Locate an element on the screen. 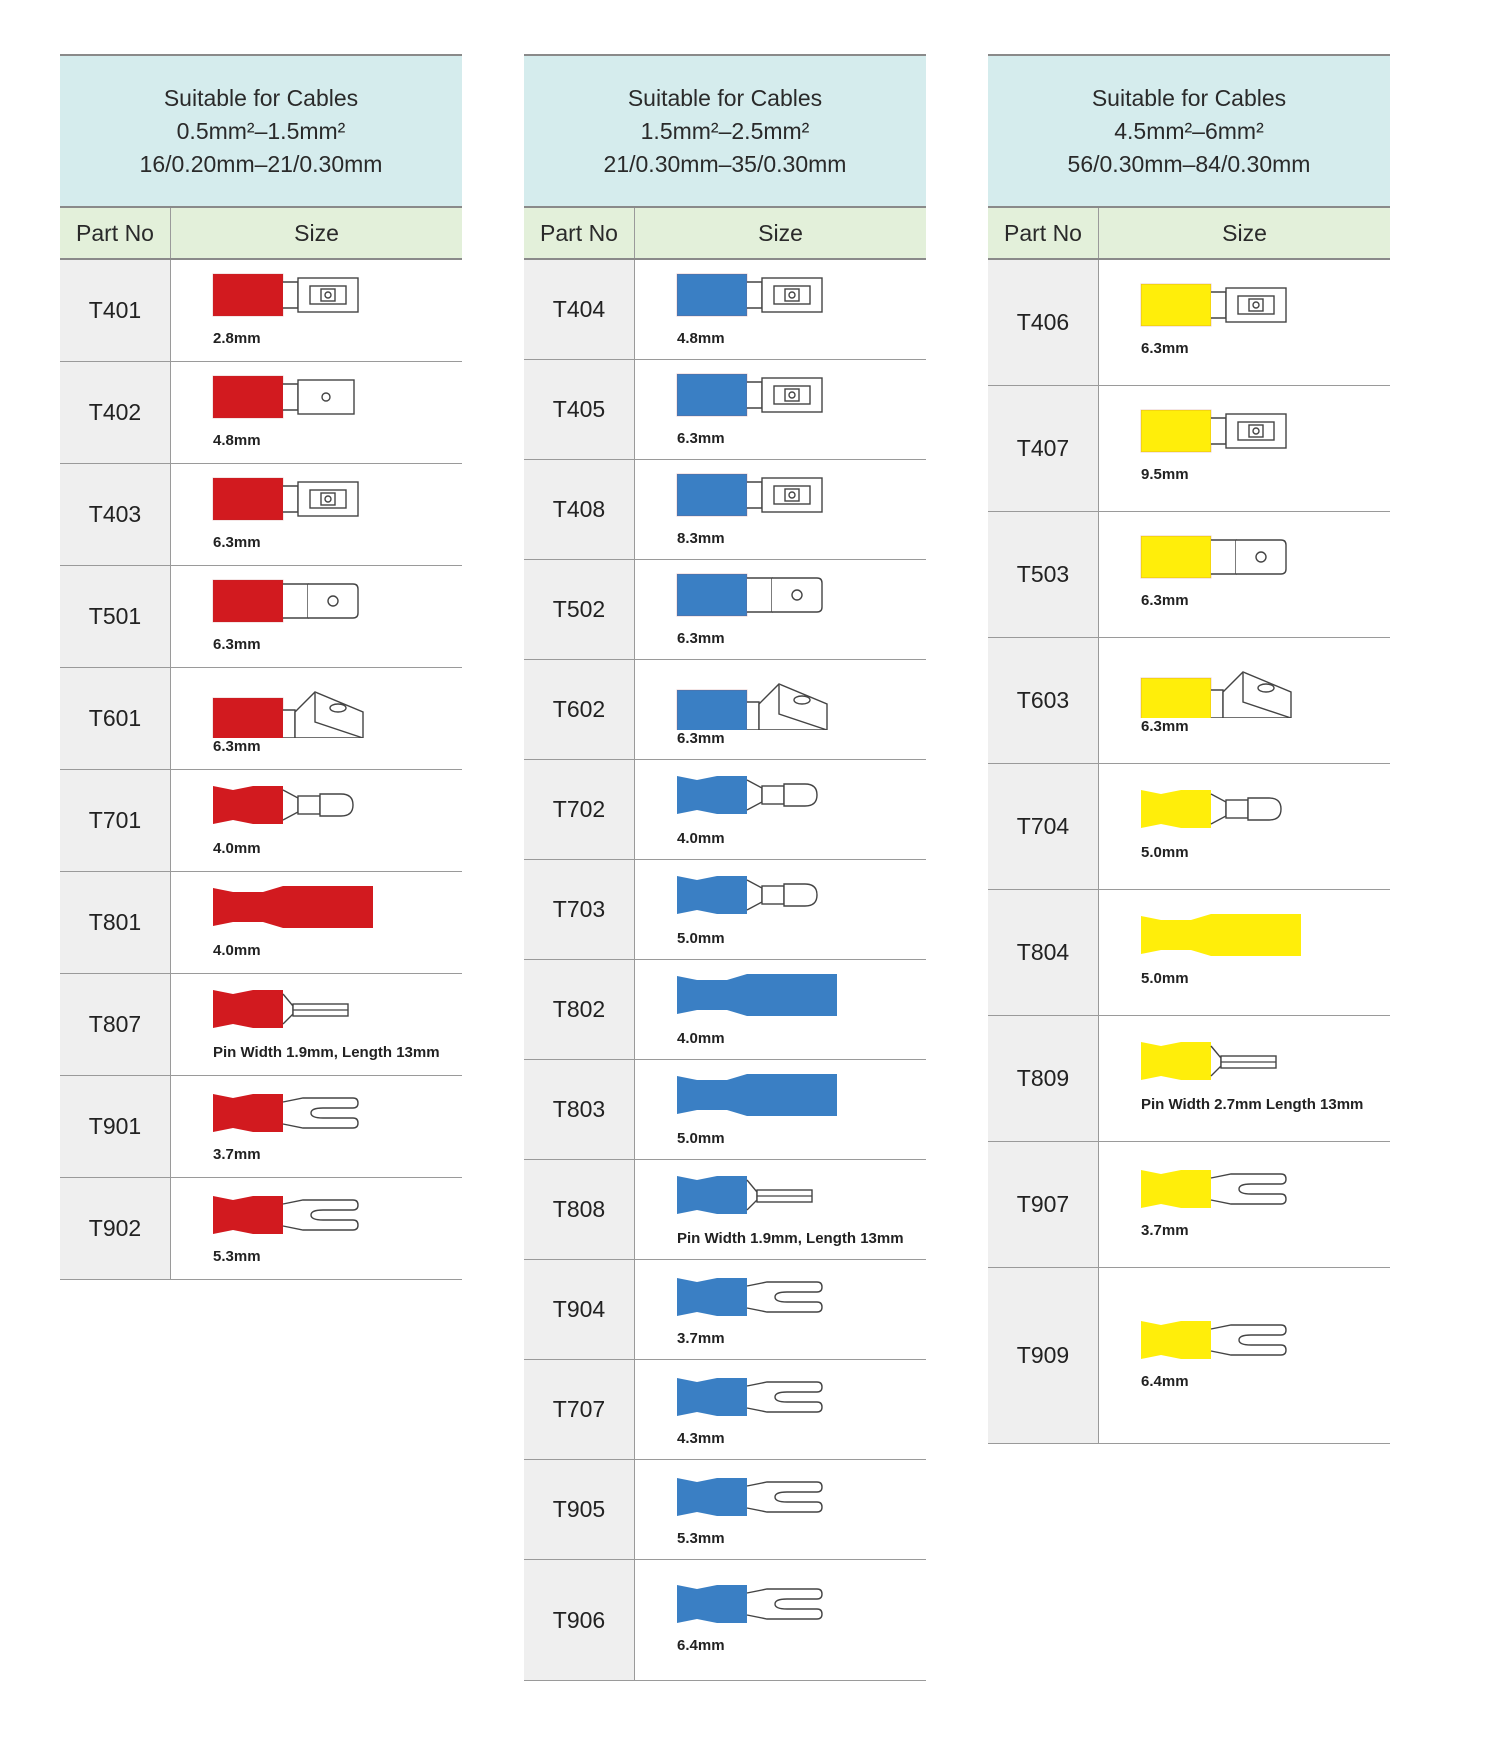 This screenshot has width=1500, height=1740. table-row: T502 6.3mm is located at coordinates (725, 610).